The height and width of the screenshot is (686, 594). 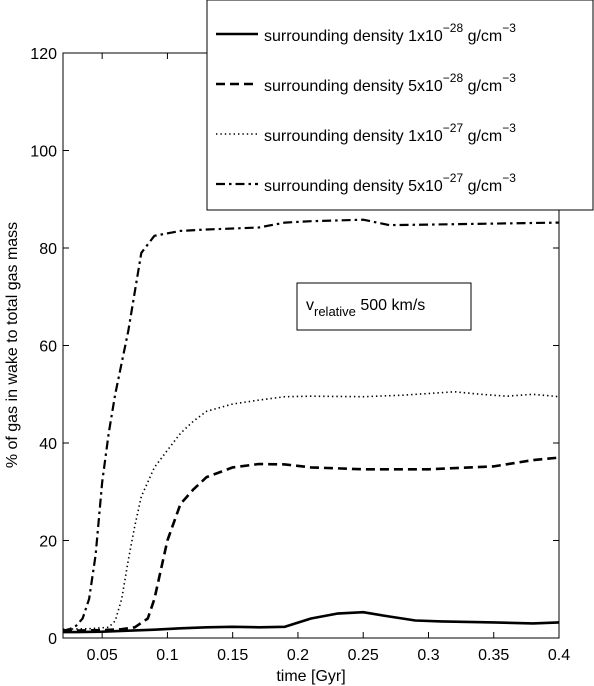 I want to click on legend-entry-4-prefix: surrounding density 5x10, so click(x=353, y=186).